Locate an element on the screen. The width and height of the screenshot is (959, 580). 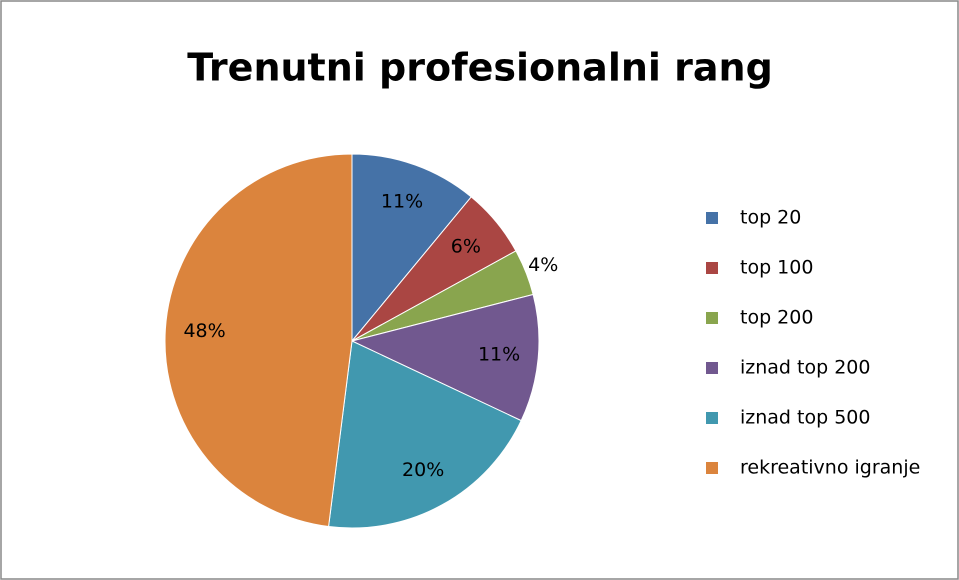
data-label: 4% is located at coordinates (543, 265).